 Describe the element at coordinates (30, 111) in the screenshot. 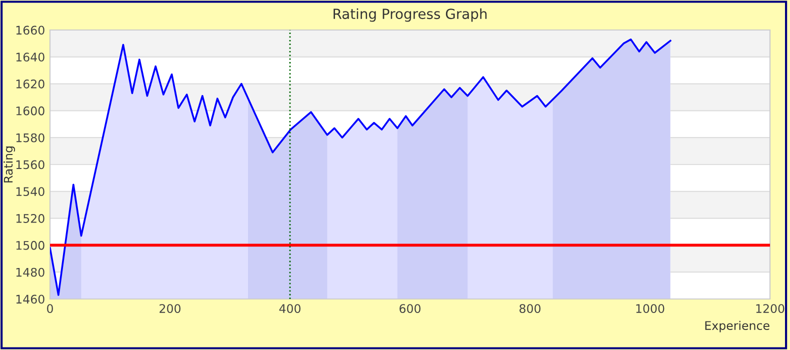

I see `y-tick-label: 1600` at that location.